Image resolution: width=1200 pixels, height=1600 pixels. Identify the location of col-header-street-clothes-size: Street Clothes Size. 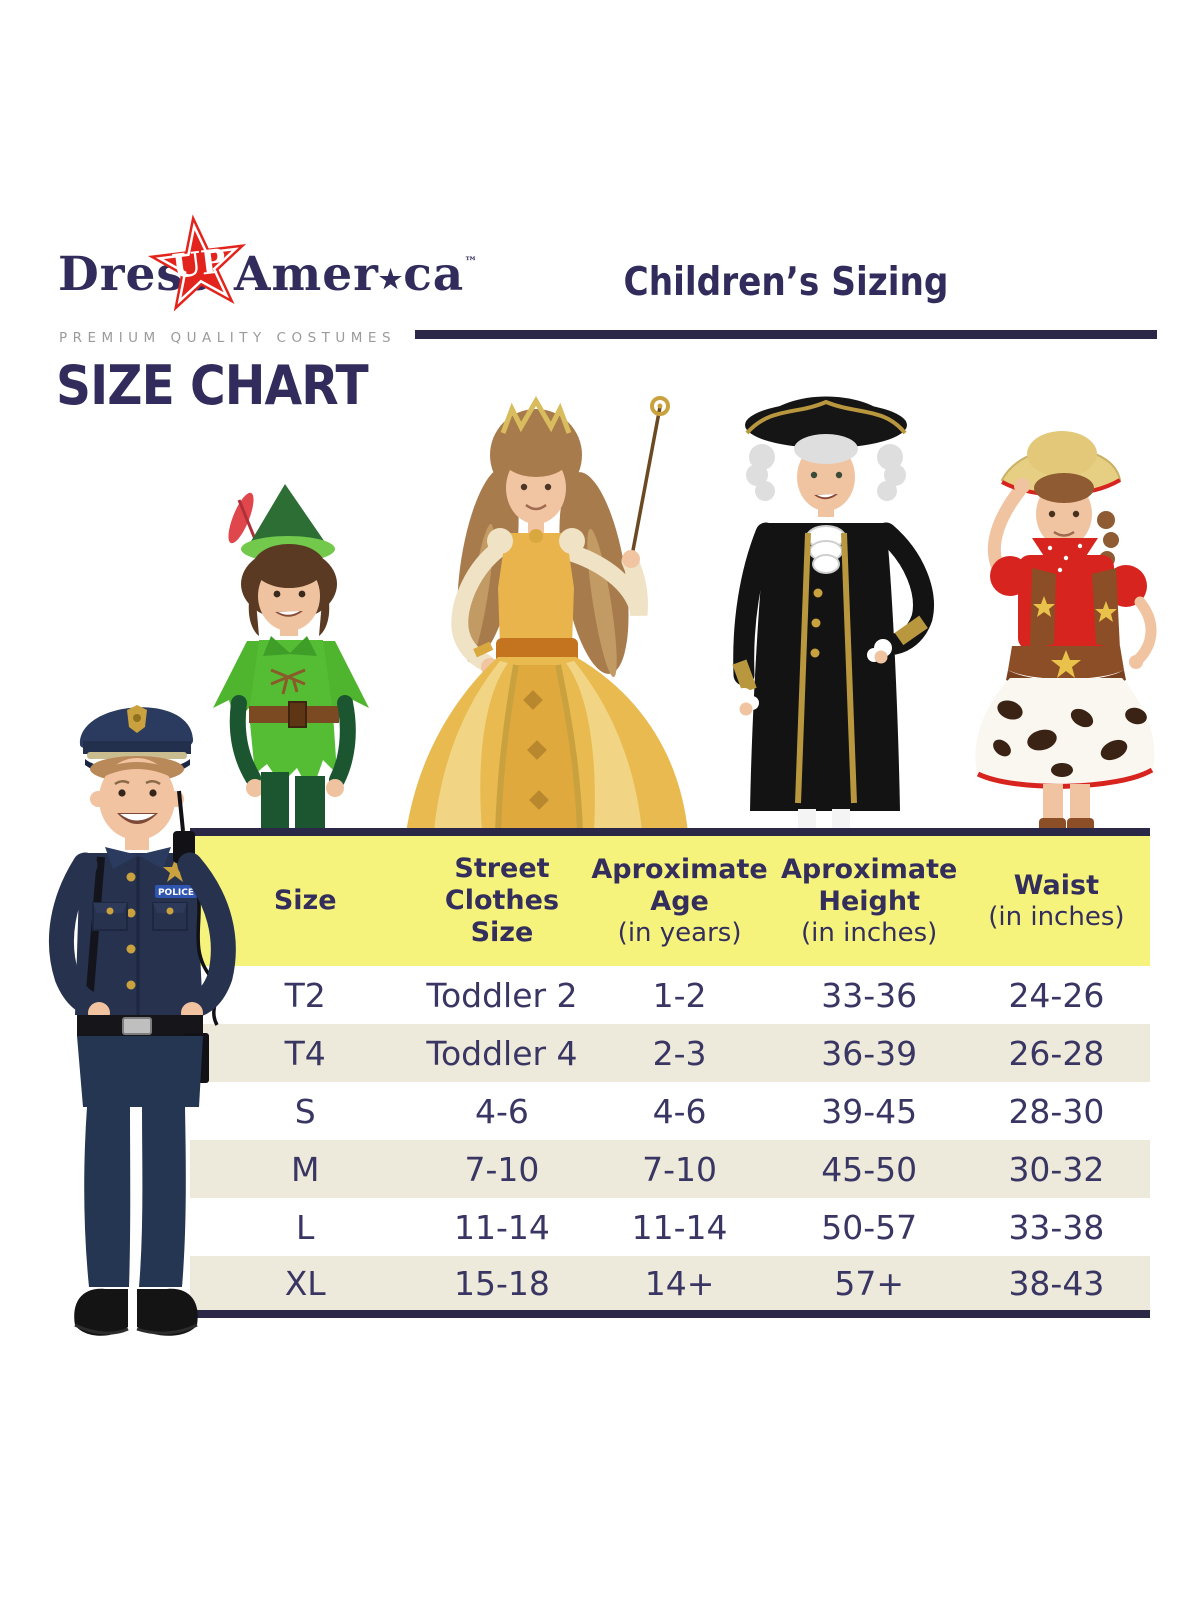
(502, 900).